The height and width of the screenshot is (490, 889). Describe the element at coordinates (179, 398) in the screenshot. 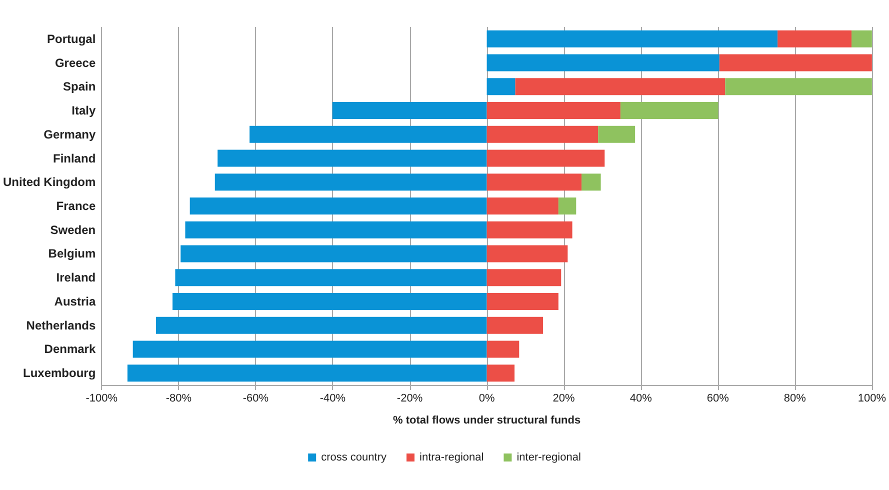

I see `x-tick-label: -80%` at that location.